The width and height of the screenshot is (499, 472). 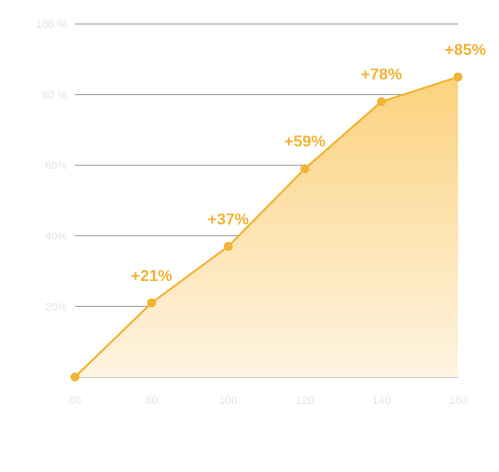 What do you see at coordinates (54, 96) in the screenshot?
I see `y-tick-label: 80 %` at bounding box center [54, 96].